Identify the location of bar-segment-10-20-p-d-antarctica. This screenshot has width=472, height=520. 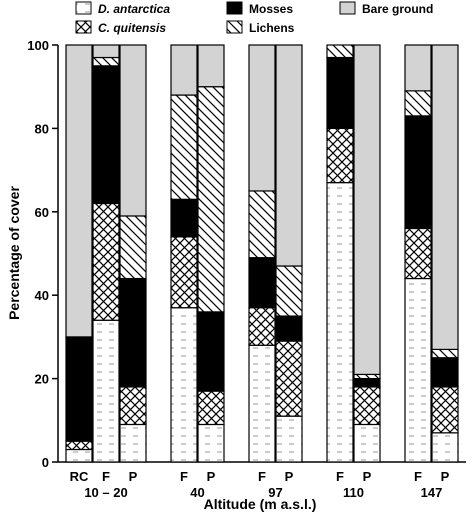
(133, 443).